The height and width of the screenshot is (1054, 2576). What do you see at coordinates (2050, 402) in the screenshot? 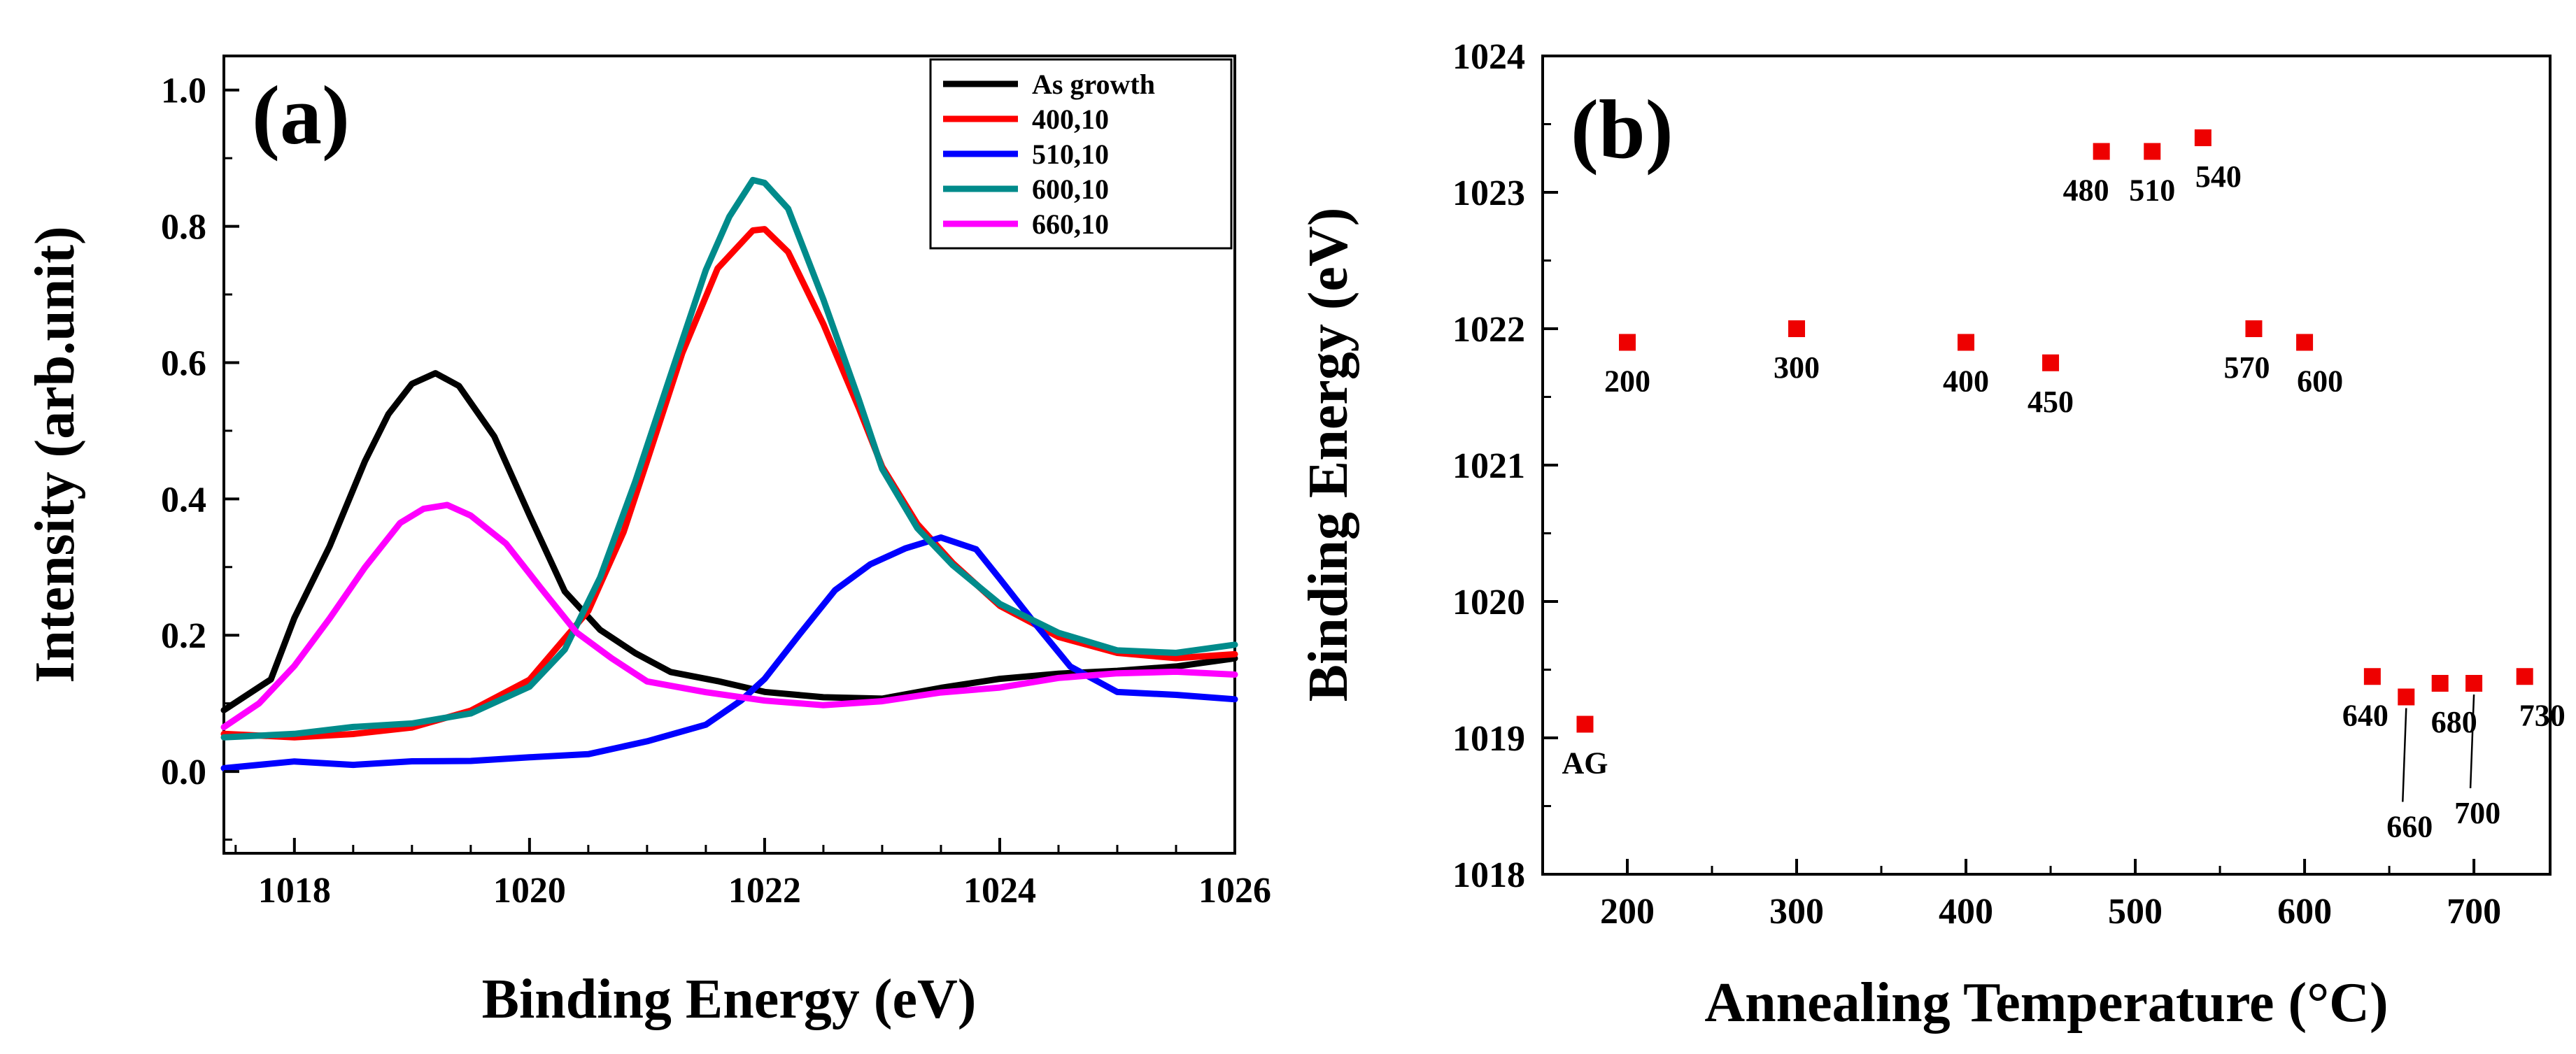
I see `point-label: 450` at bounding box center [2050, 402].